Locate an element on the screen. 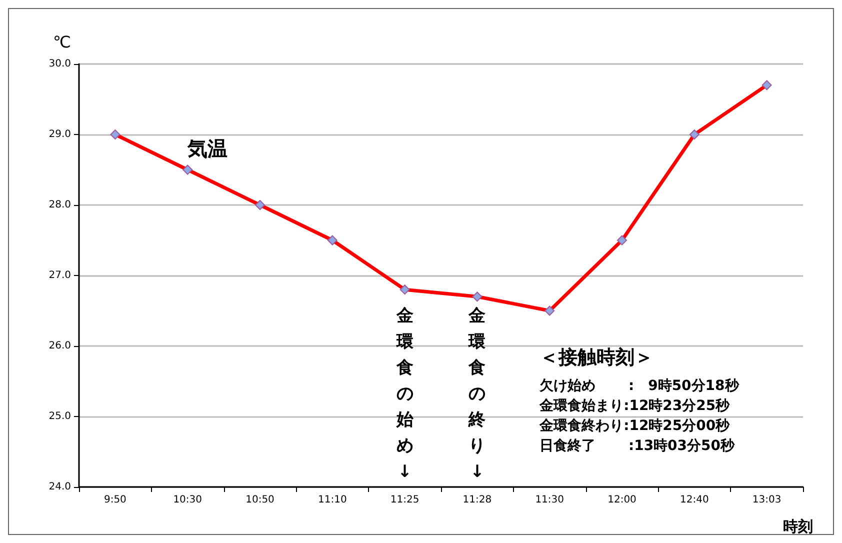 This screenshot has width=842, height=543. annotation: 金環食の終り↓ is located at coordinates (477, 394).